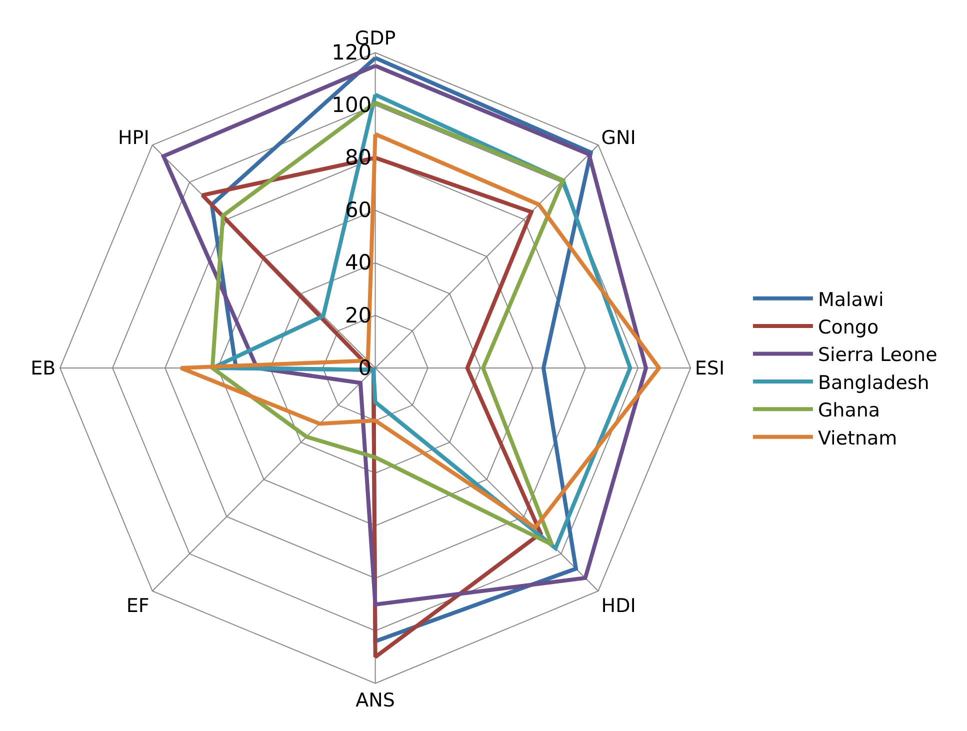 This screenshot has height=731, width=967. Describe the element at coordinates (851, 299) in the screenshot. I see `legend-label: Malawi` at that location.